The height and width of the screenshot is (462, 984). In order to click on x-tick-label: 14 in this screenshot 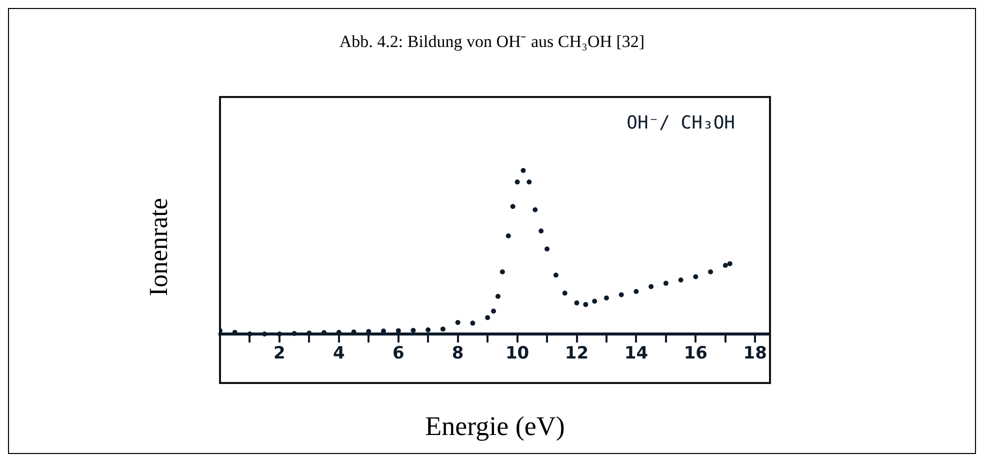, I will do `click(636, 354)`.